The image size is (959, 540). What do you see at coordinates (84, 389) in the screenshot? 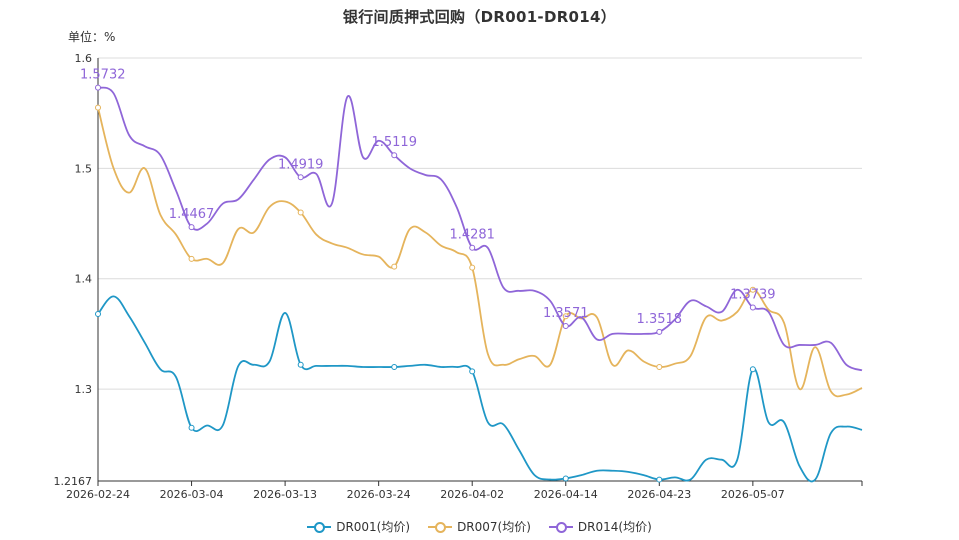
I see `y-tick-label: 1.3` at bounding box center [84, 389].